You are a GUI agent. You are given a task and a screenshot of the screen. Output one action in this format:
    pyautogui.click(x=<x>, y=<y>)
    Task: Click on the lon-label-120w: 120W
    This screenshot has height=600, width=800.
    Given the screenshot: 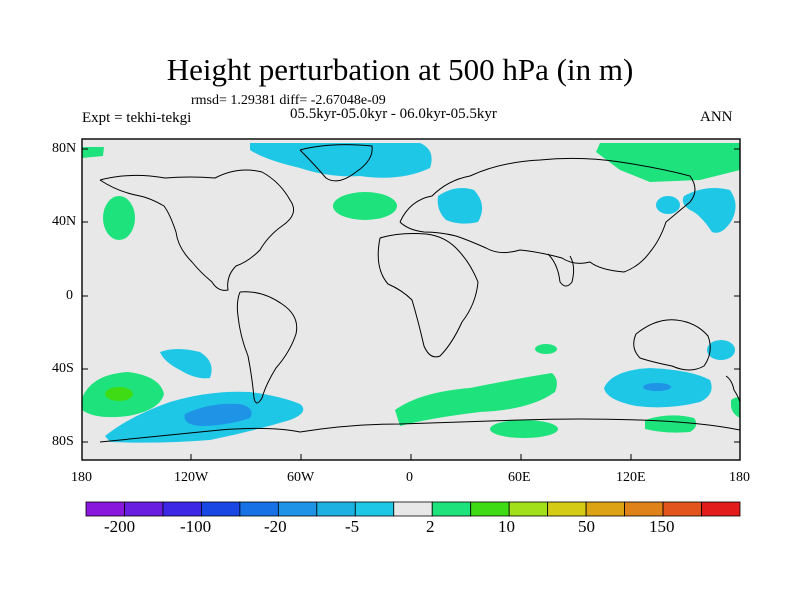 What is the action you would take?
    pyautogui.click(x=191, y=477)
    